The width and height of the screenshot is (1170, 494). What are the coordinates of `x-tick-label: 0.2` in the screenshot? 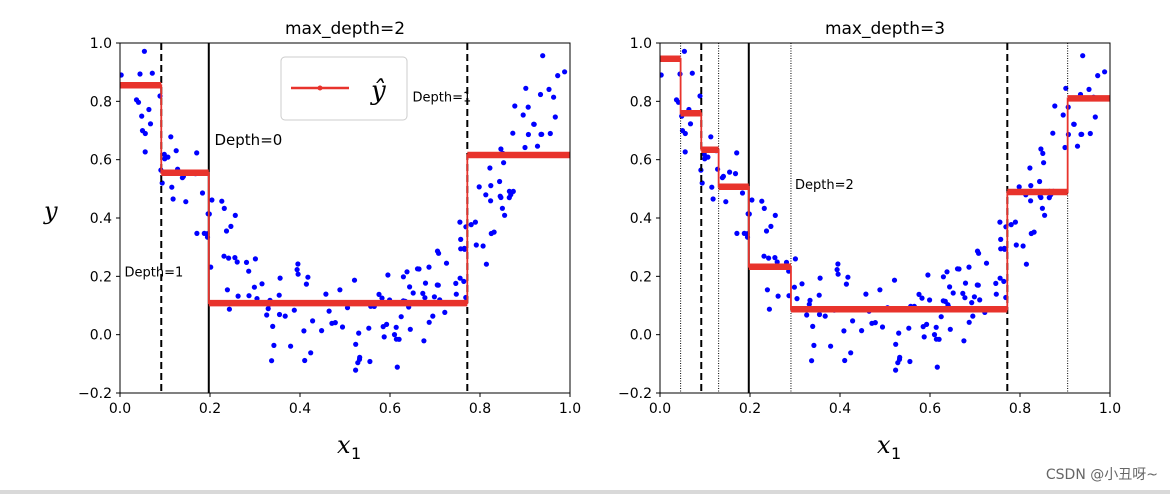 It's located at (210, 409).